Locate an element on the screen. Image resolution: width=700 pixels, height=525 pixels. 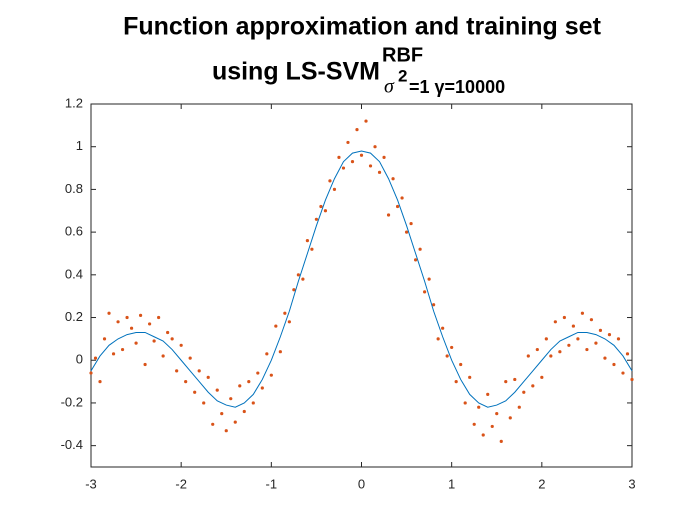
x-tick-label: 3 is located at coordinates (631, 483).